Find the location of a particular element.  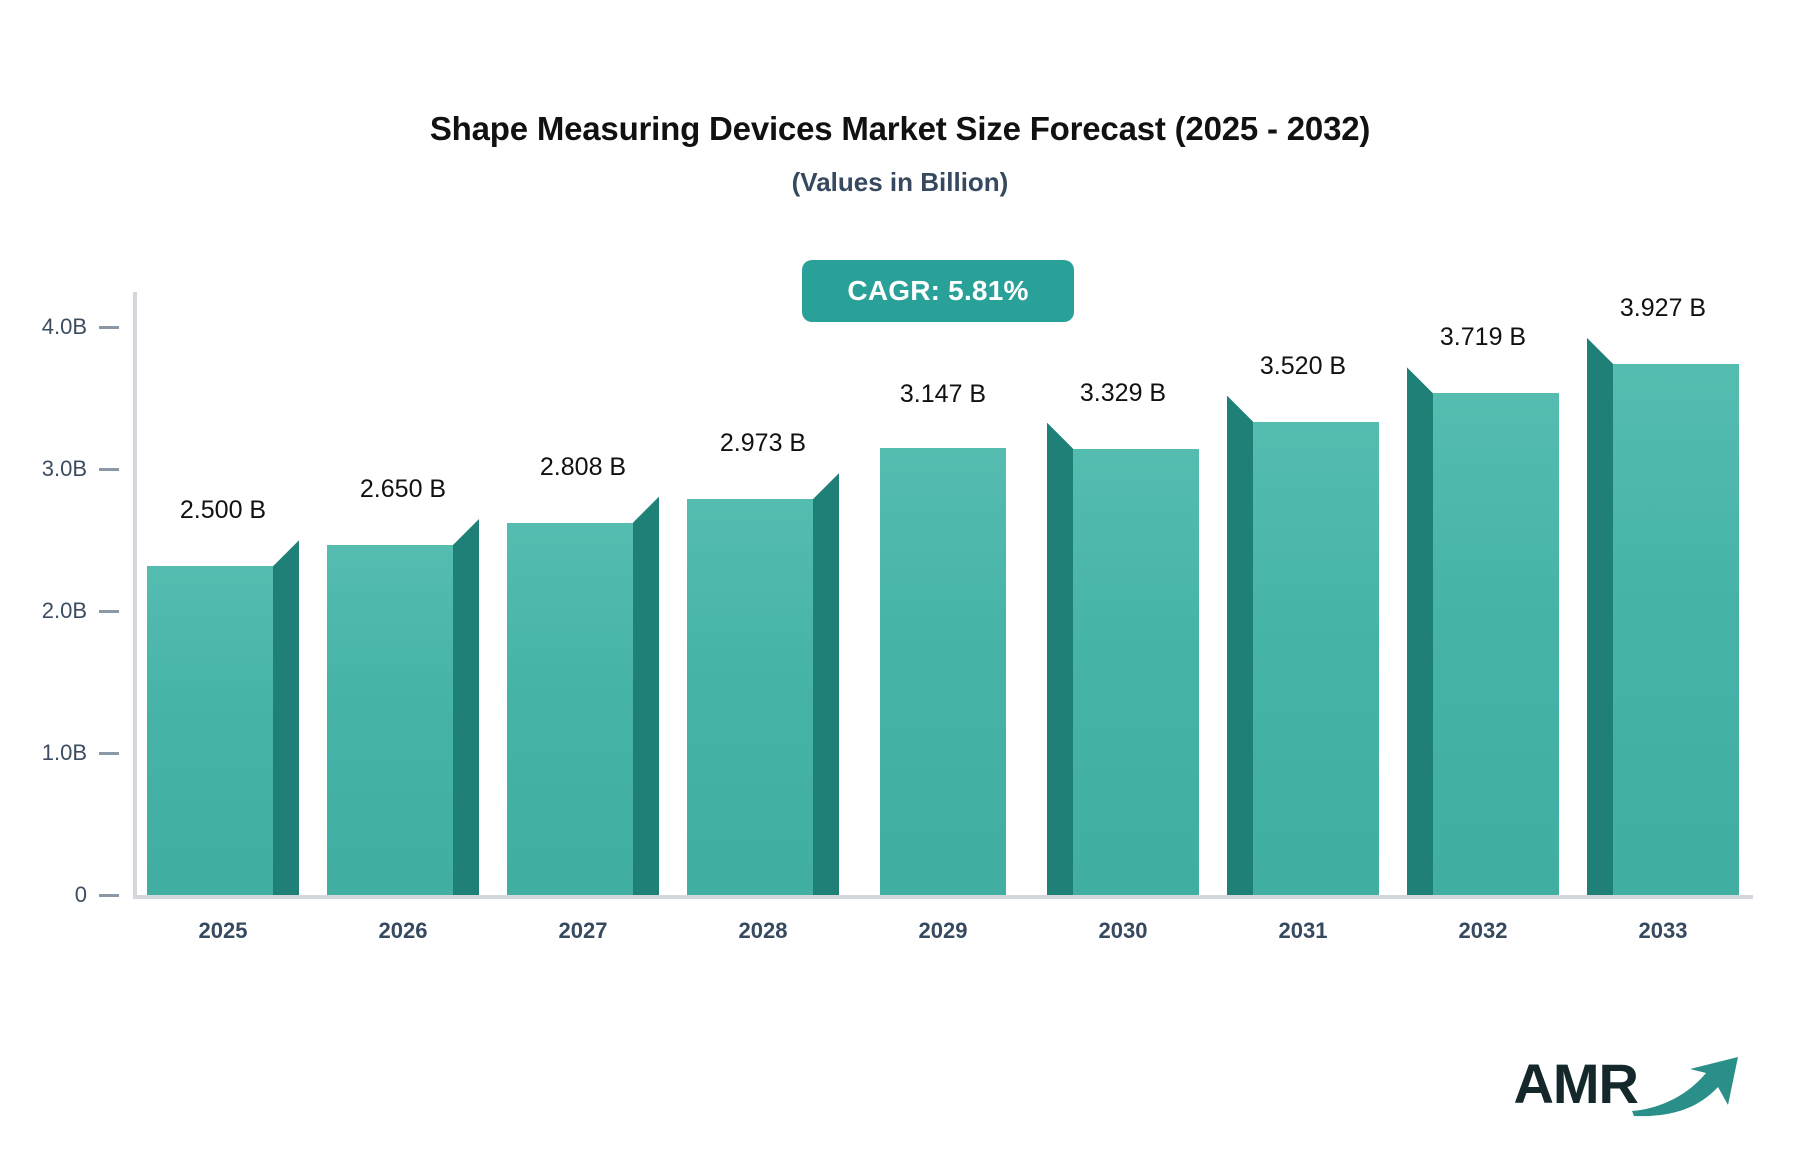

x-axis-tick-label: 2025 is located at coordinates (223, 930).